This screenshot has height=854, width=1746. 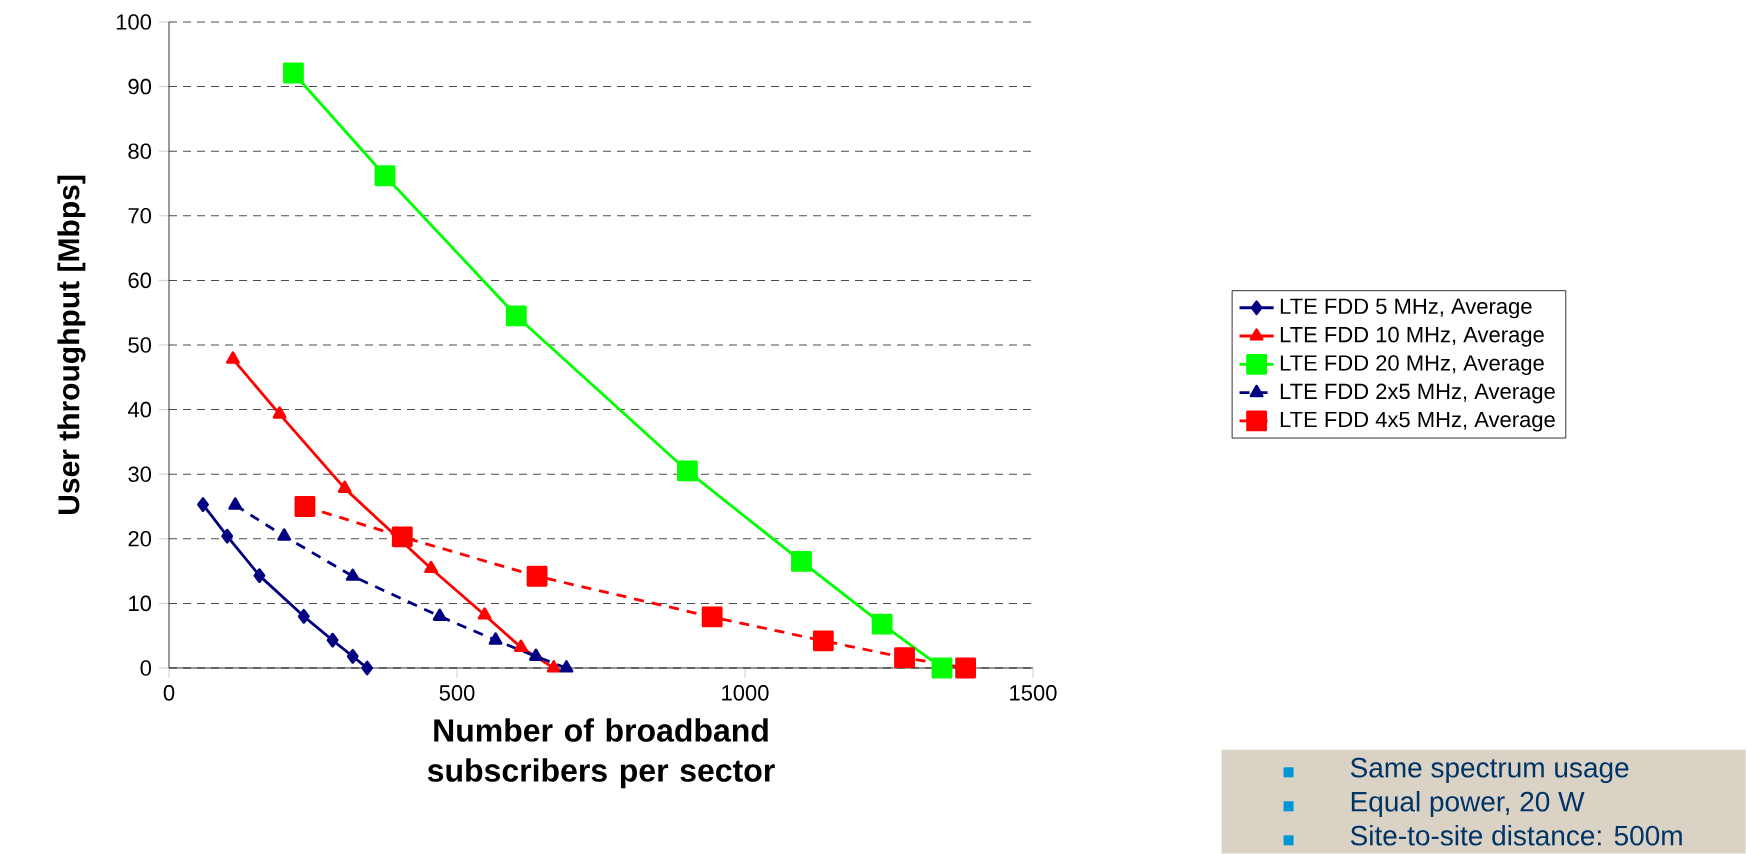 I want to click on x-tick-label: 1500, so click(x=1033, y=693).